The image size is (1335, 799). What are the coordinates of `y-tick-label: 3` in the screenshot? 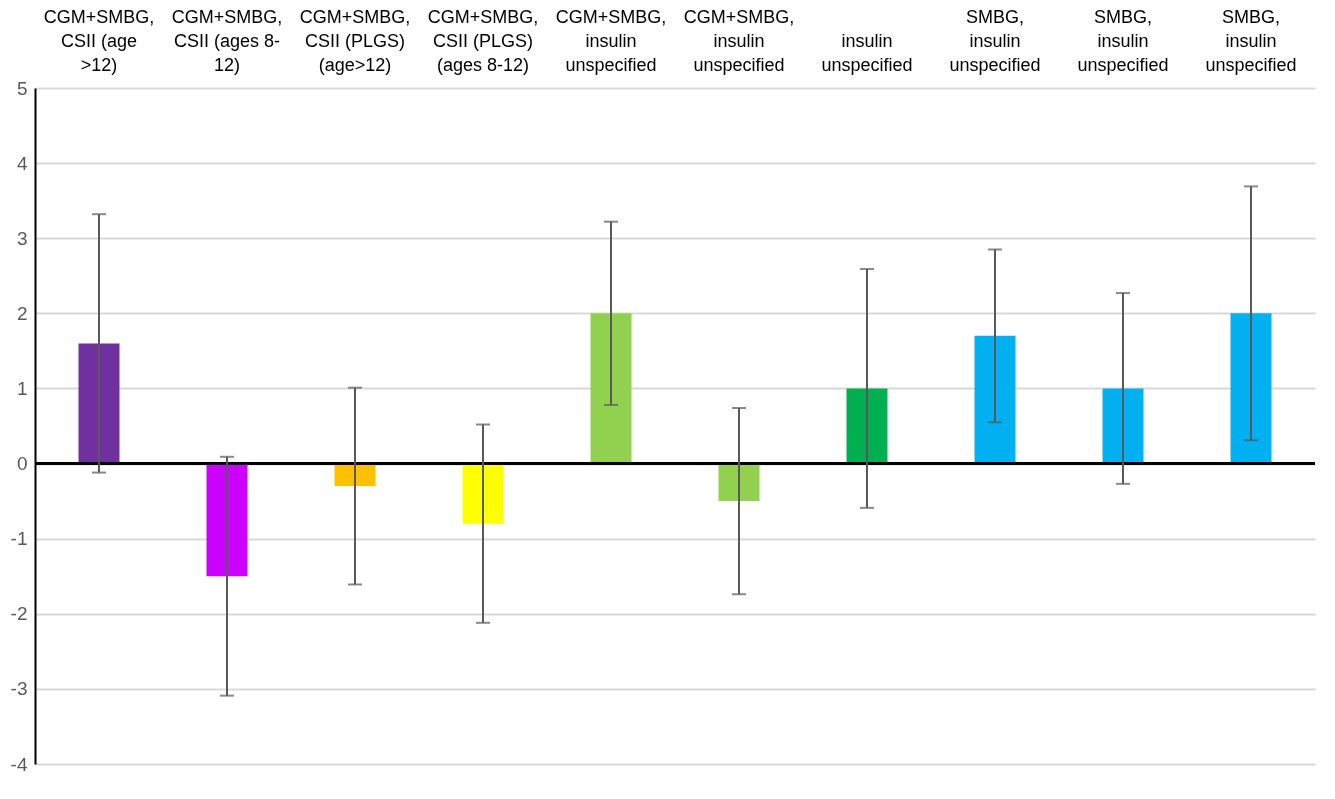 It's located at (22, 238).